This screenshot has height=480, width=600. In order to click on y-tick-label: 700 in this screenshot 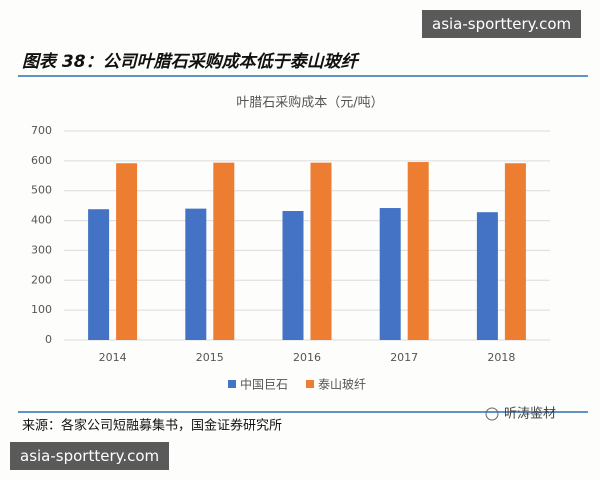, I will do `click(41, 130)`.